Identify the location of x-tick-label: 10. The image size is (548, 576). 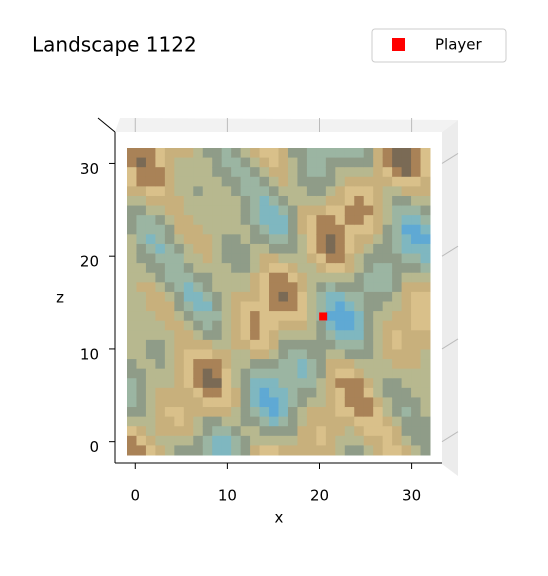
(227, 496).